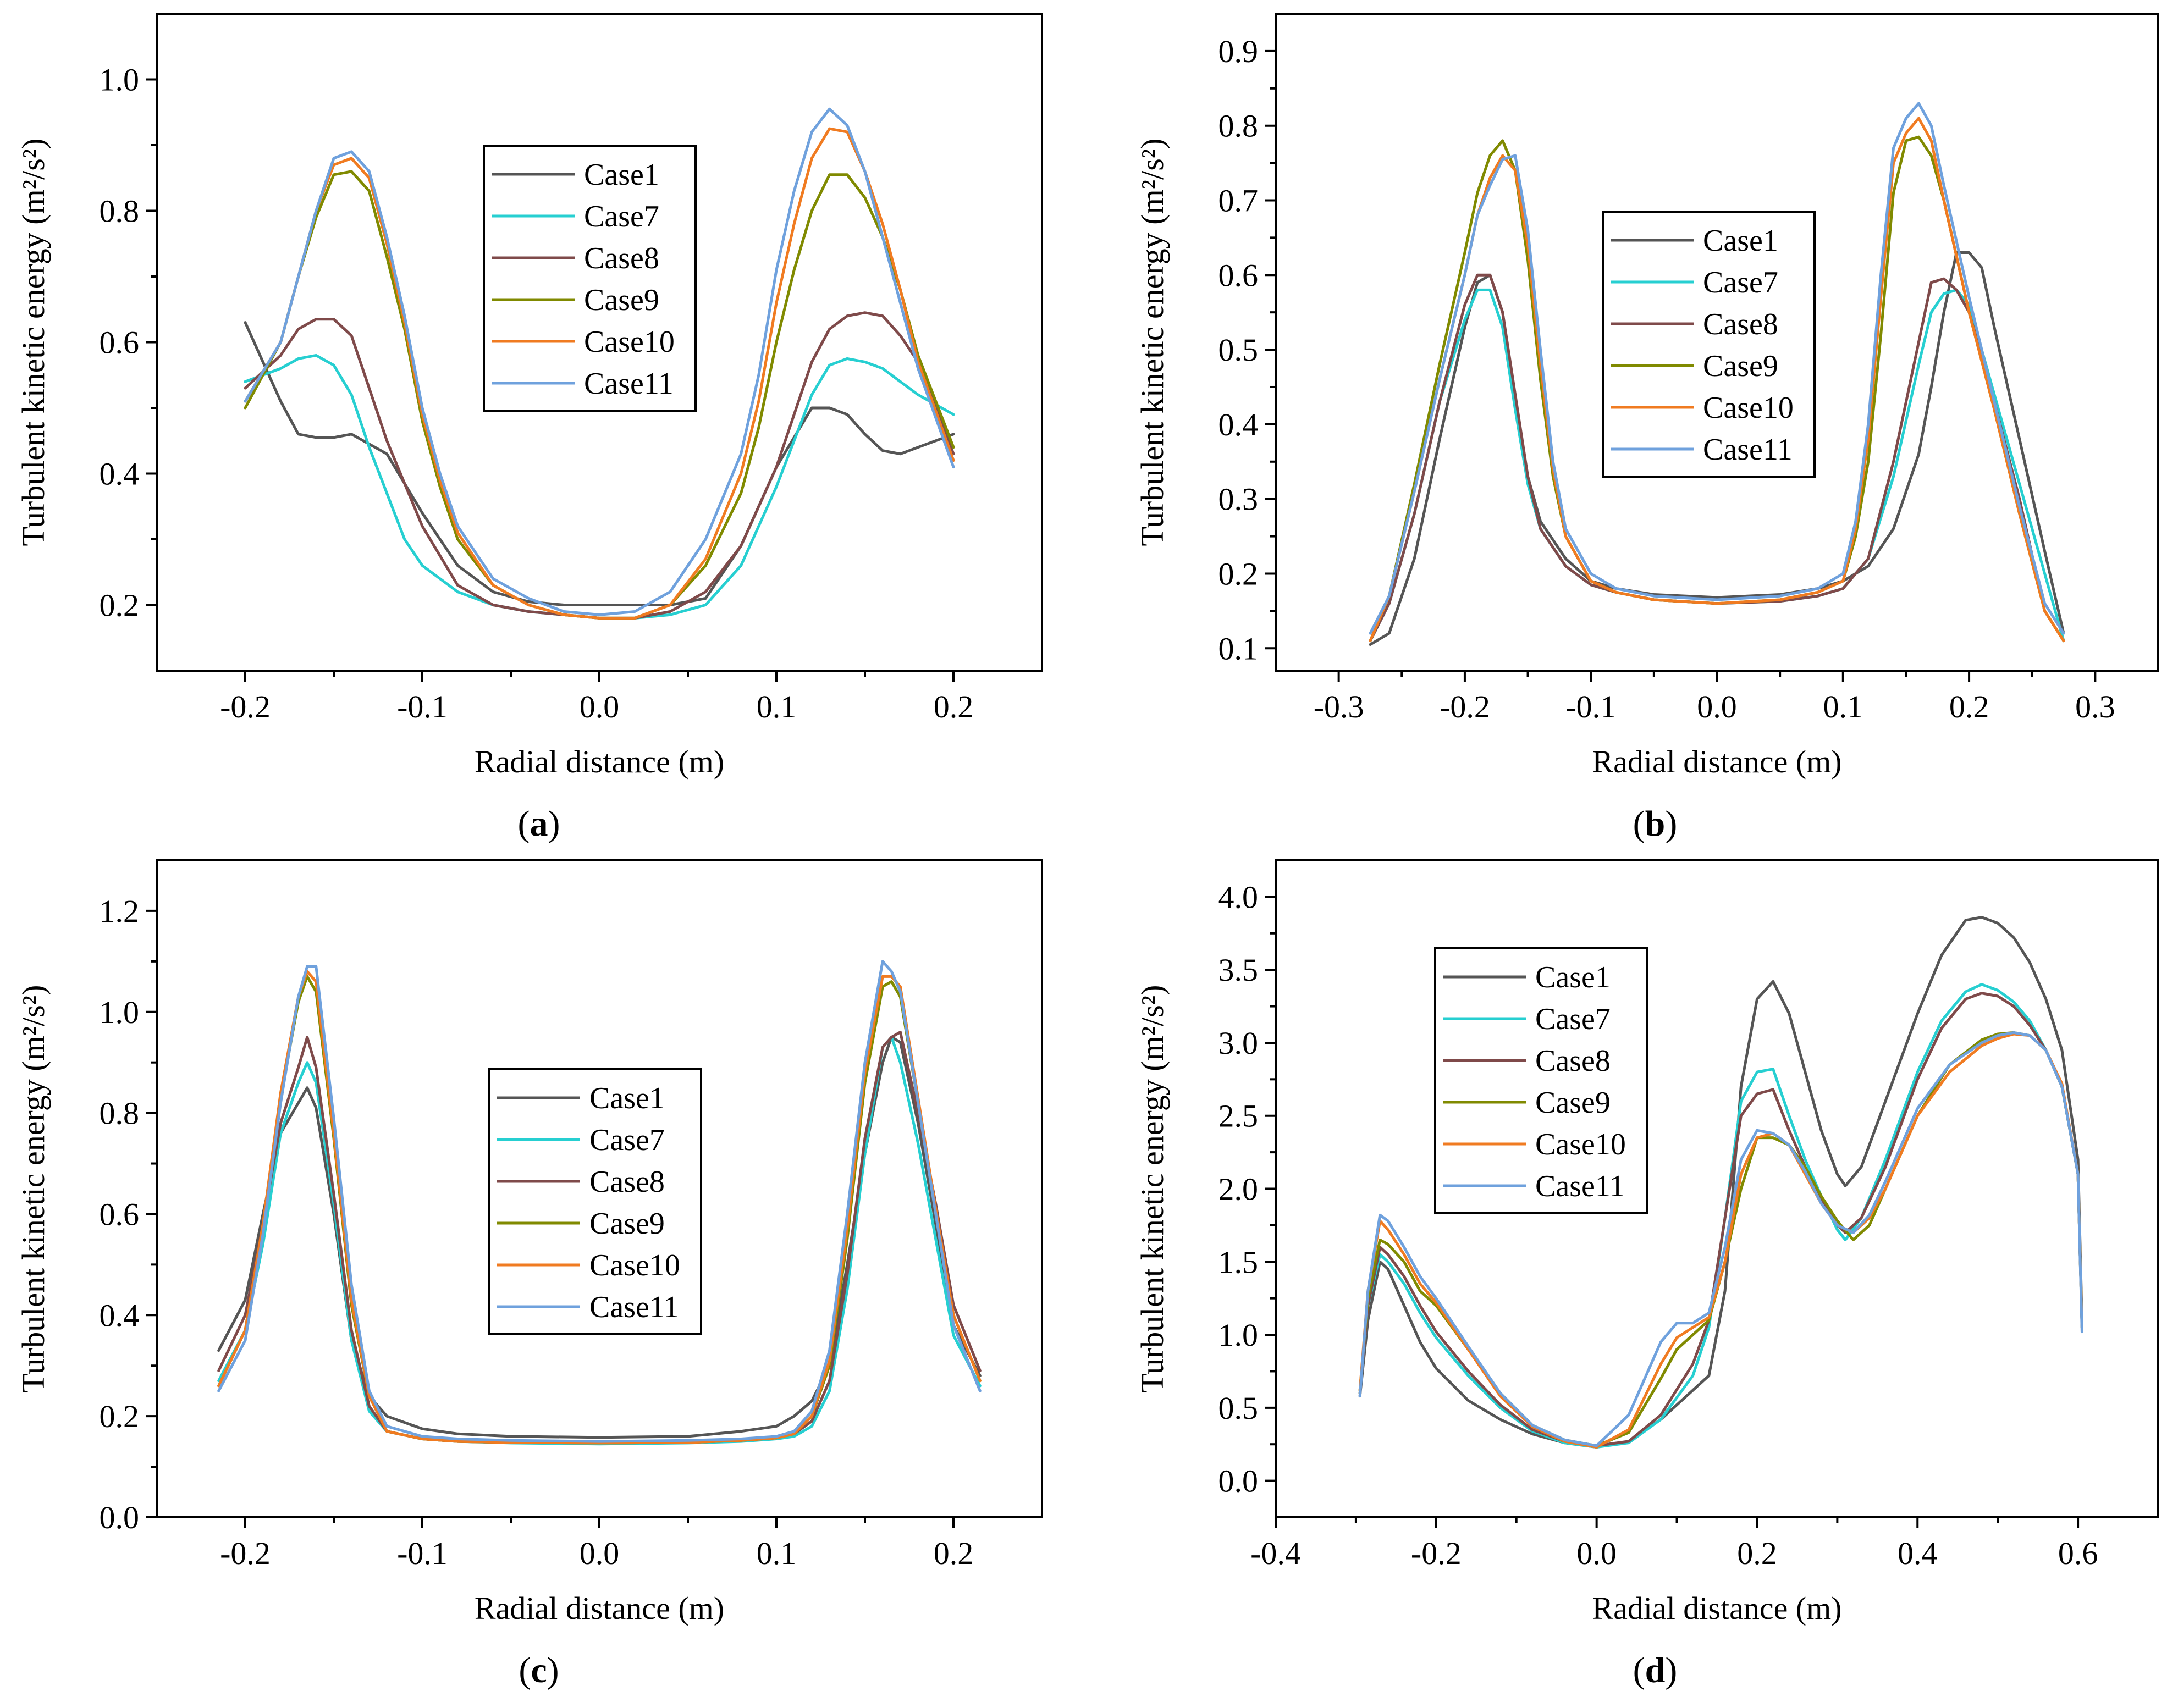  I want to click on y-tick-label: 0.4, so click(1238, 425).